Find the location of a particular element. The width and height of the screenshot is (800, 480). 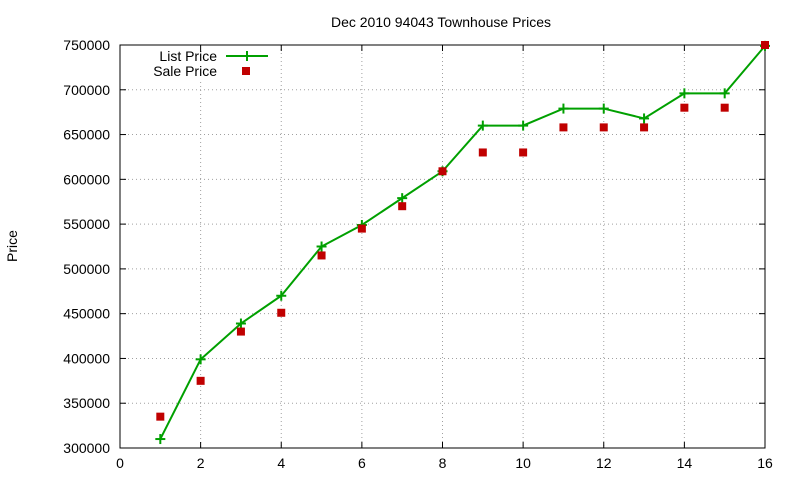

y-tick-label: 450000 is located at coordinates (86, 314).